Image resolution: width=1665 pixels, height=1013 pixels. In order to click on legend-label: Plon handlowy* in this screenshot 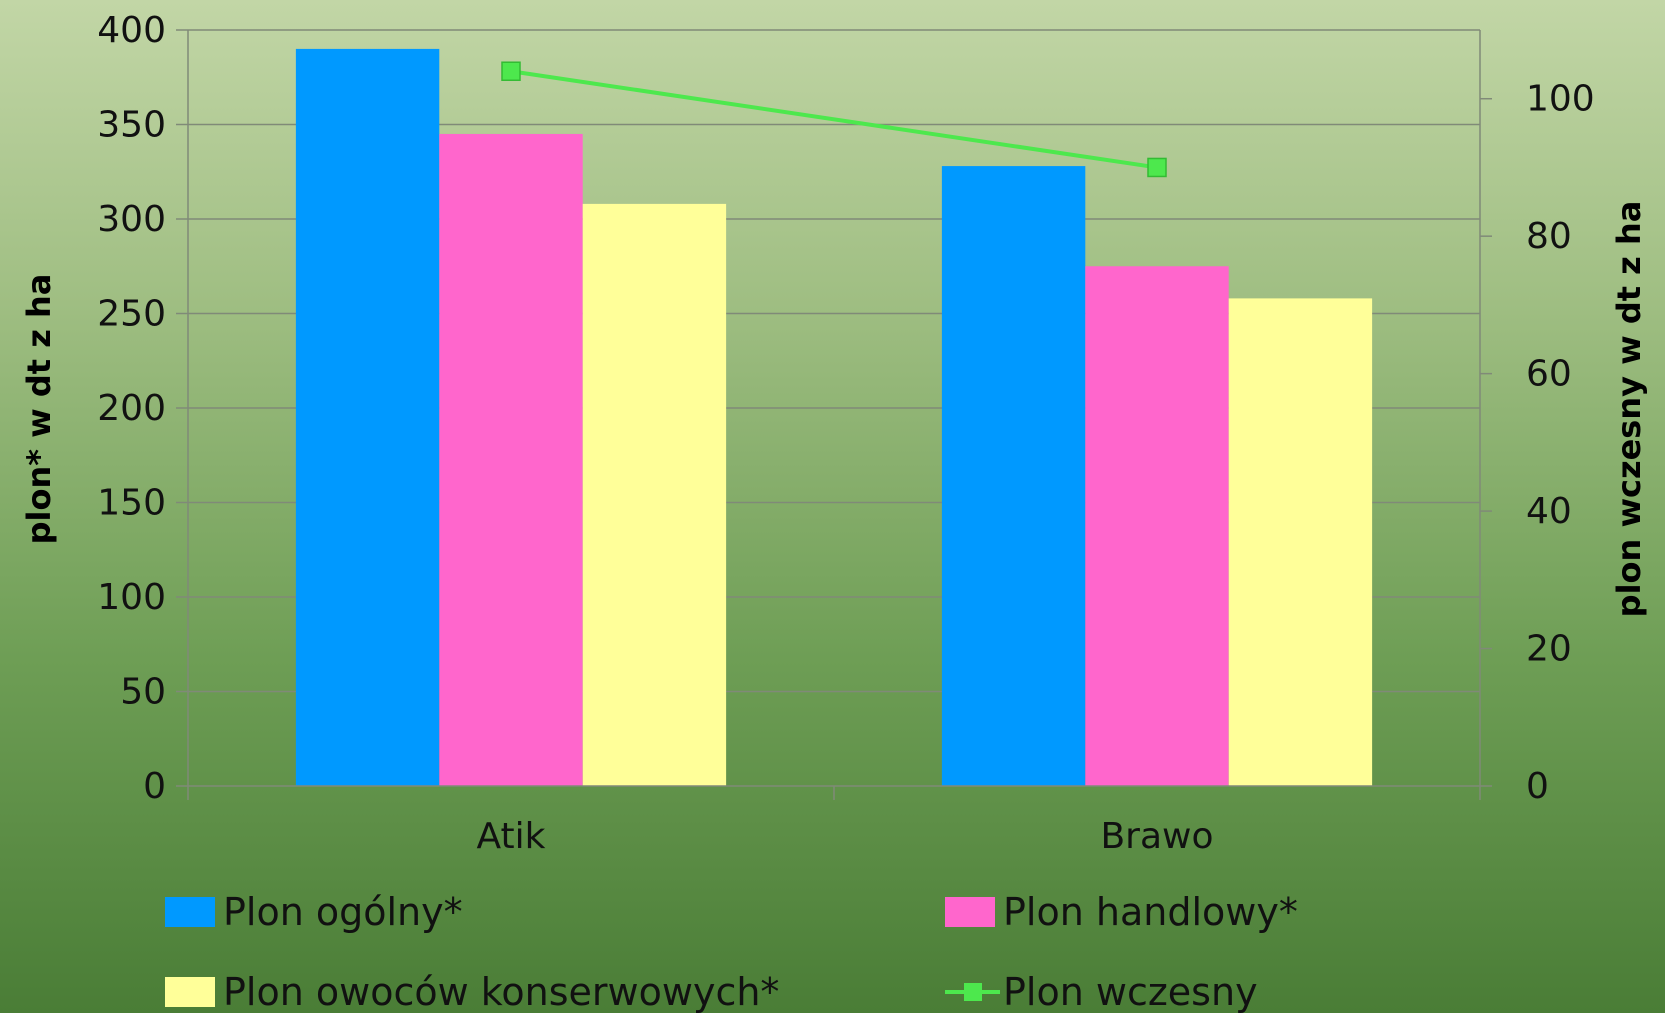, I will do `click(1150, 912)`.